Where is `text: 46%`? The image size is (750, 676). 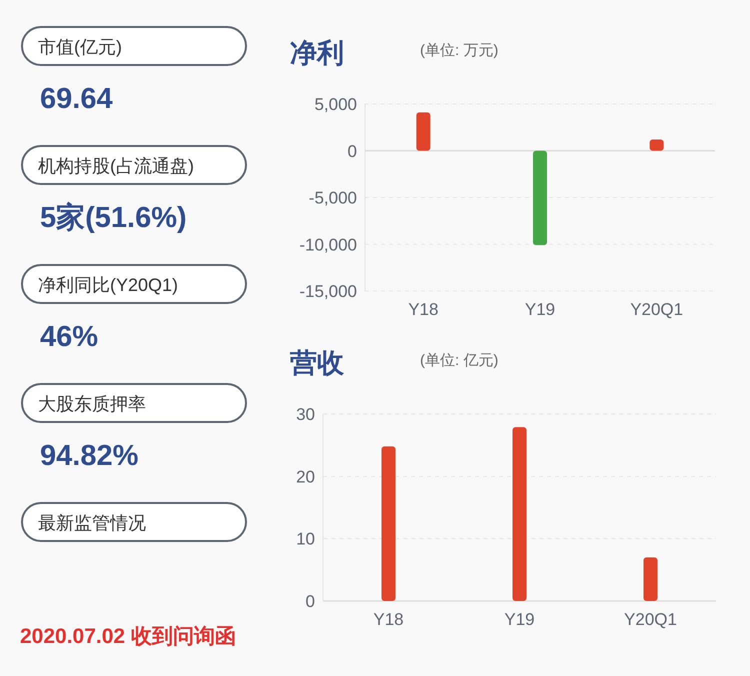 text: 46% is located at coordinates (69, 337).